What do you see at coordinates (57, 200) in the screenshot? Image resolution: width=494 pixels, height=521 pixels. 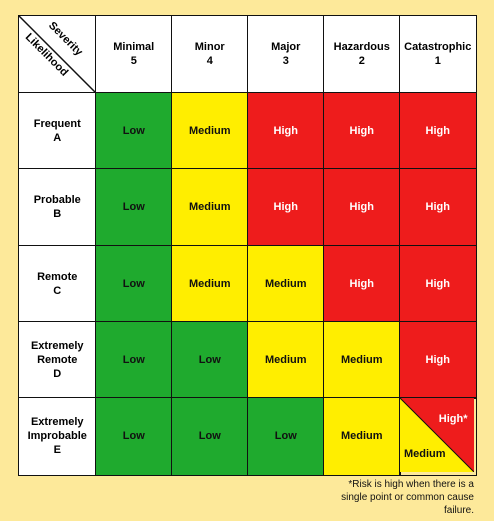 I see `likelihood-name: Probable` at bounding box center [57, 200].